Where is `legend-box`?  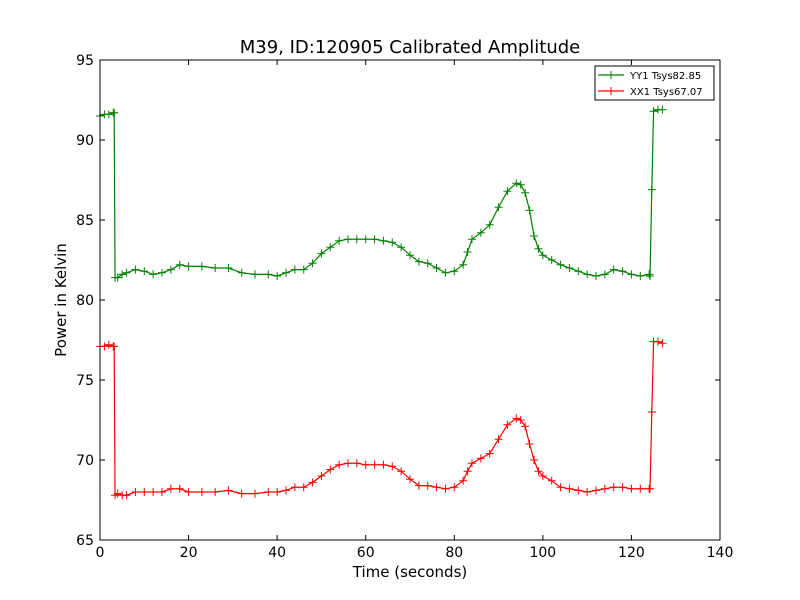 legend-box is located at coordinates (654, 83).